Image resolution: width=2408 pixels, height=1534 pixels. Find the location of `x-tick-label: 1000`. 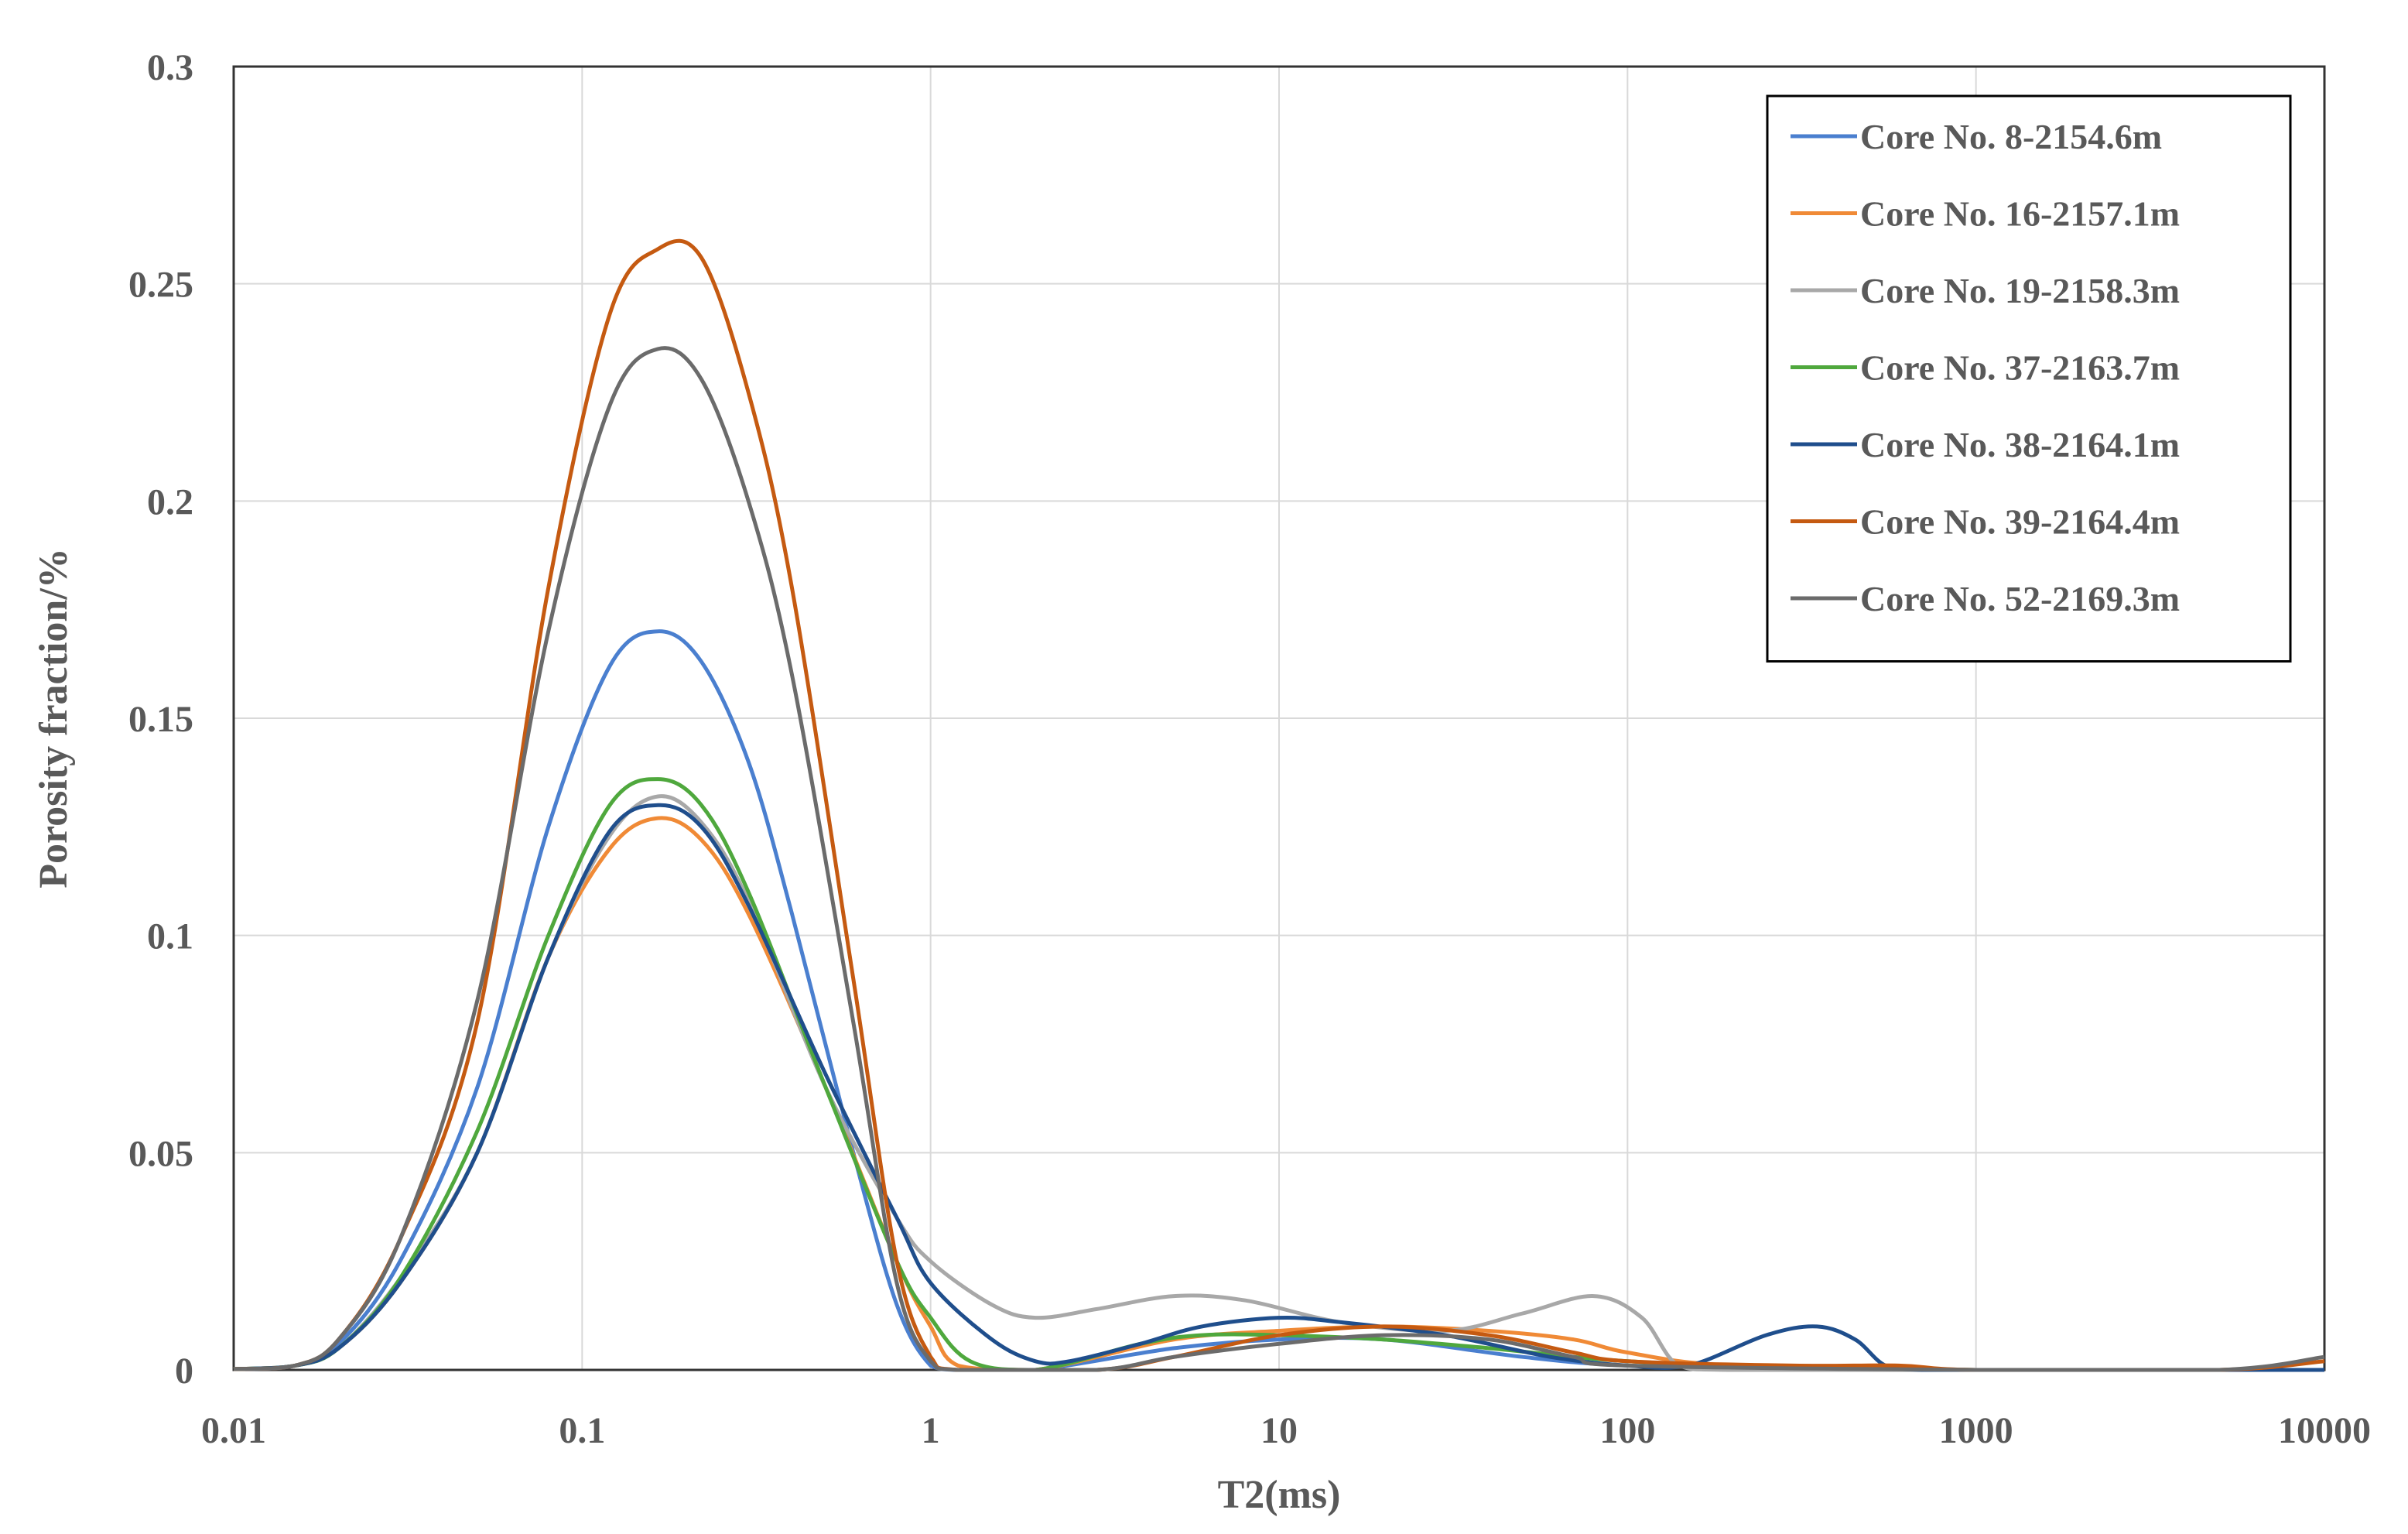

x-tick-label: 1000 is located at coordinates (1976, 1430).